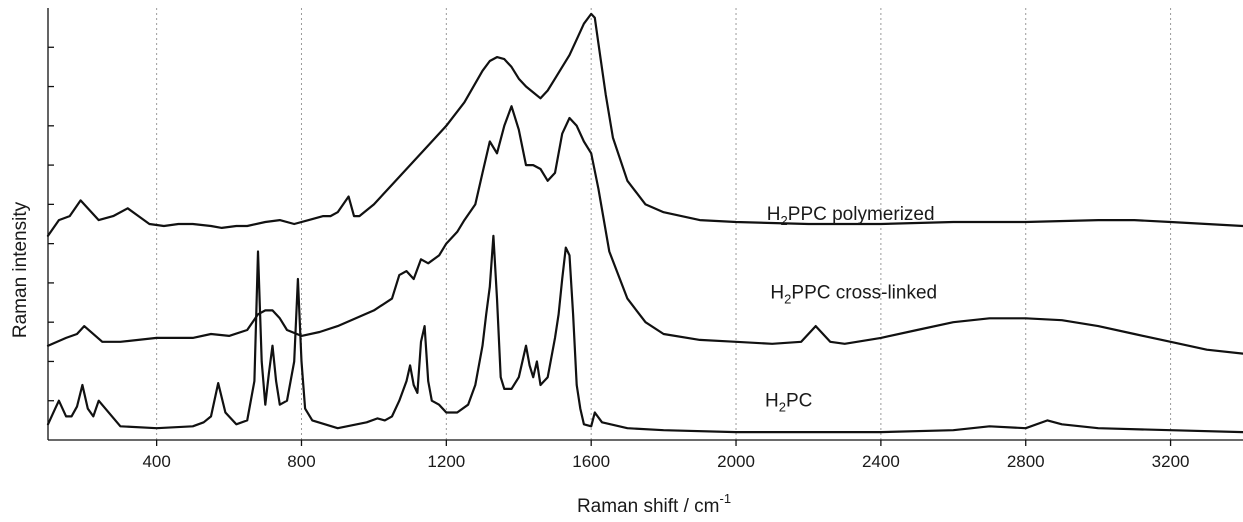 This screenshot has height=522, width=1243. What do you see at coordinates (736, 461) in the screenshot?
I see `x-tick-label-2000: 2000` at bounding box center [736, 461].